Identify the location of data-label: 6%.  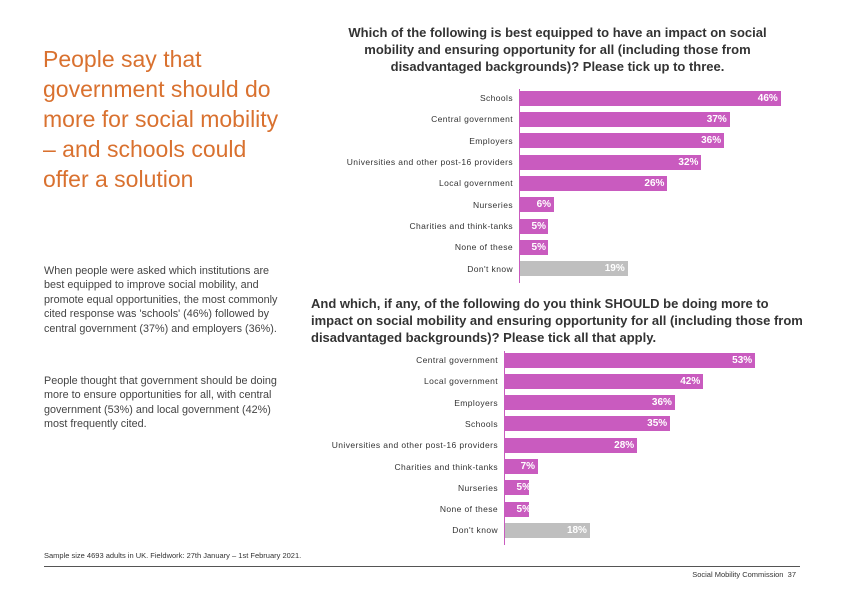
(544, 205).